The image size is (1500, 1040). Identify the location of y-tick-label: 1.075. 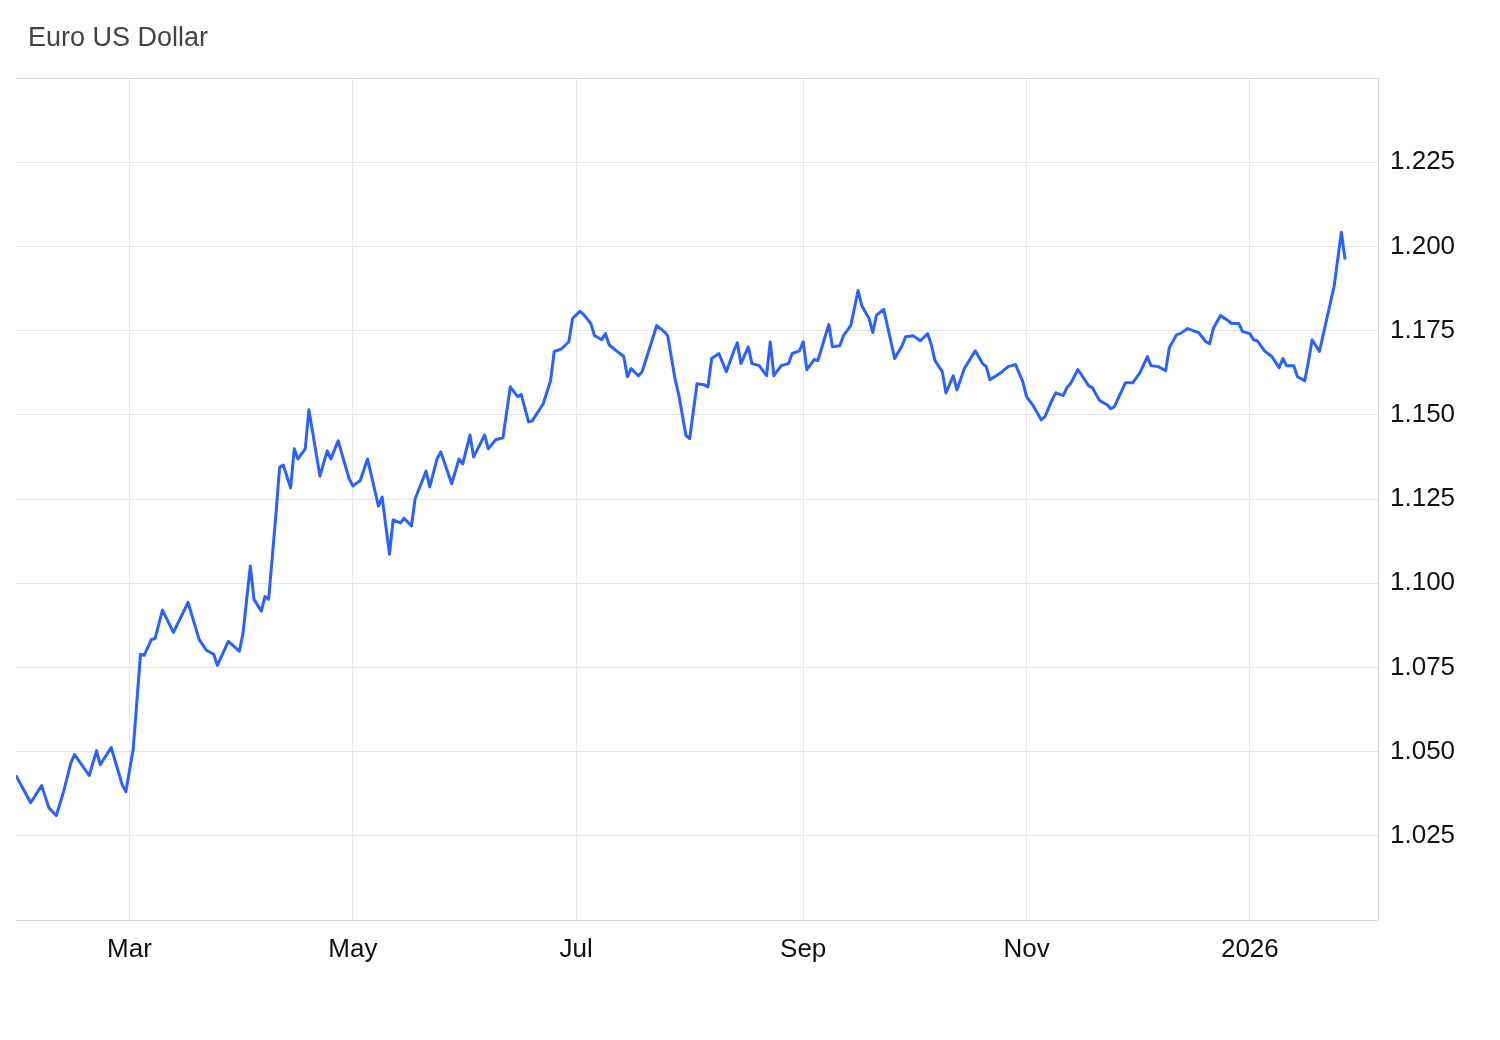
(1423, 665).